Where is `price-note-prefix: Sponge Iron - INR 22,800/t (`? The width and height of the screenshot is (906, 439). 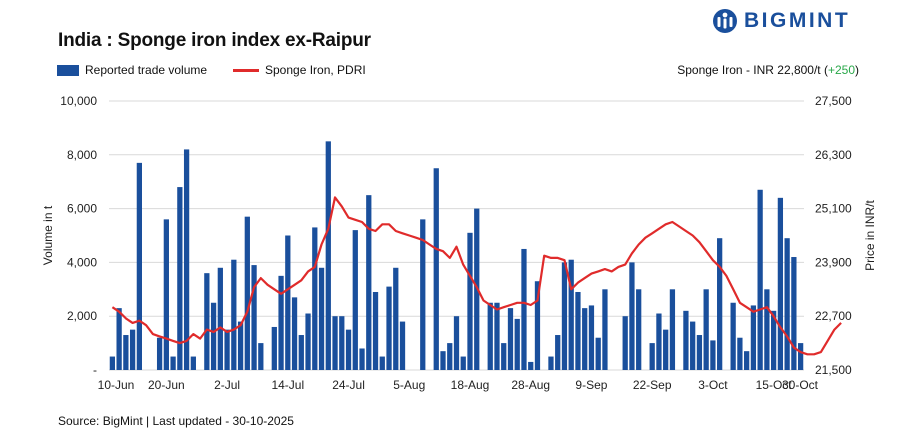 price-note-prefix: Sponge Iron - INR 22,800/t ( is located at coordinates (752, 70).